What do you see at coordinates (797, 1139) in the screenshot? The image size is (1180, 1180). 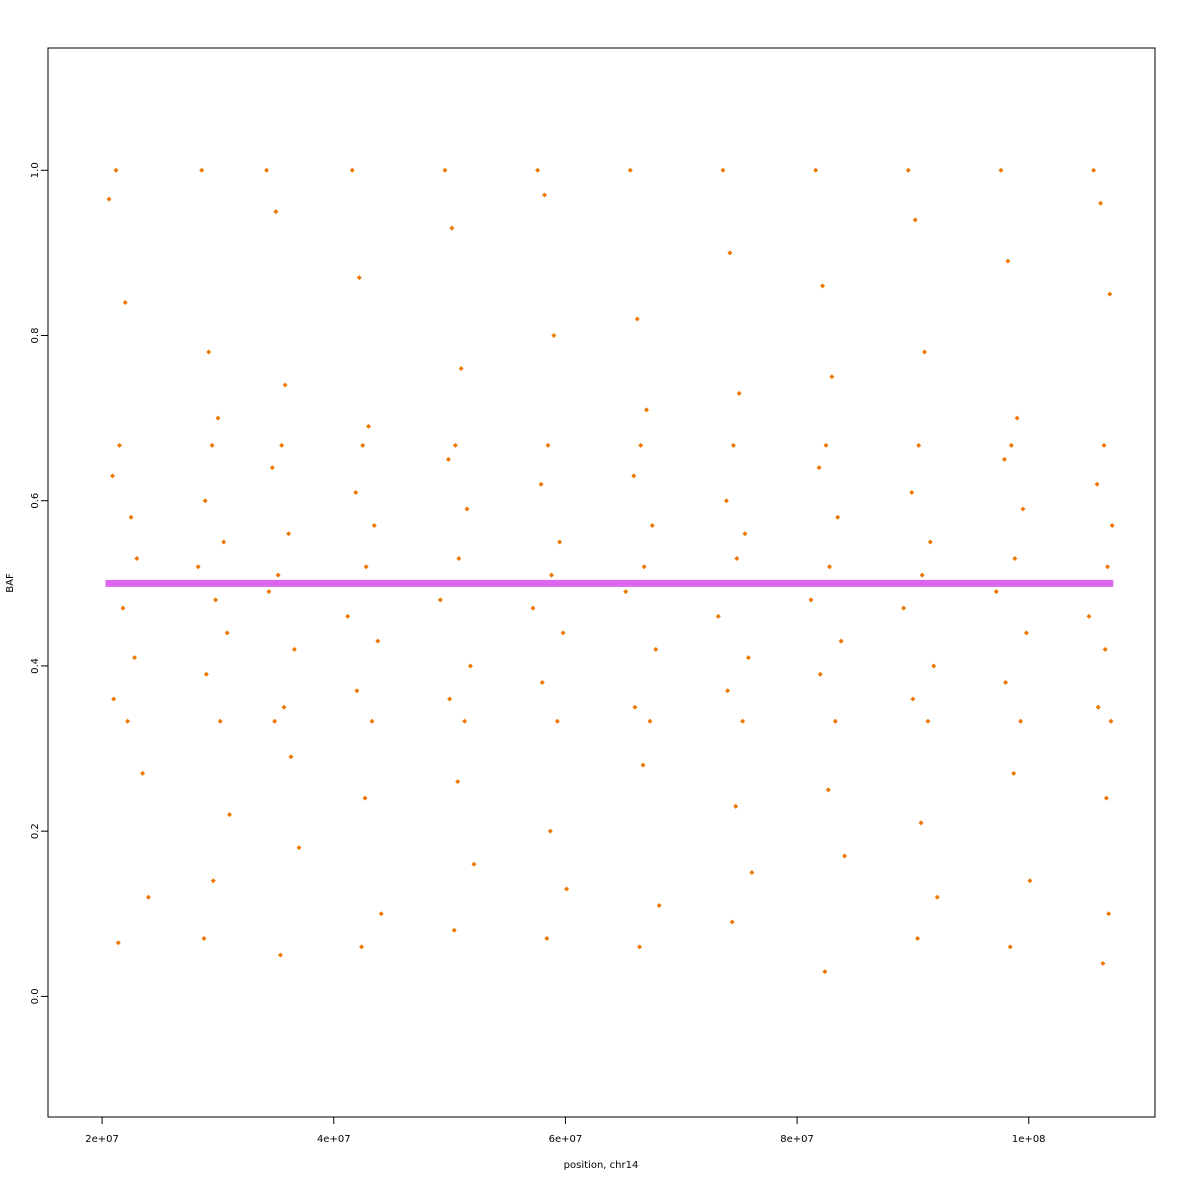 I see `x-tick-label: 8e+07` at bounding box center [797, 1139].